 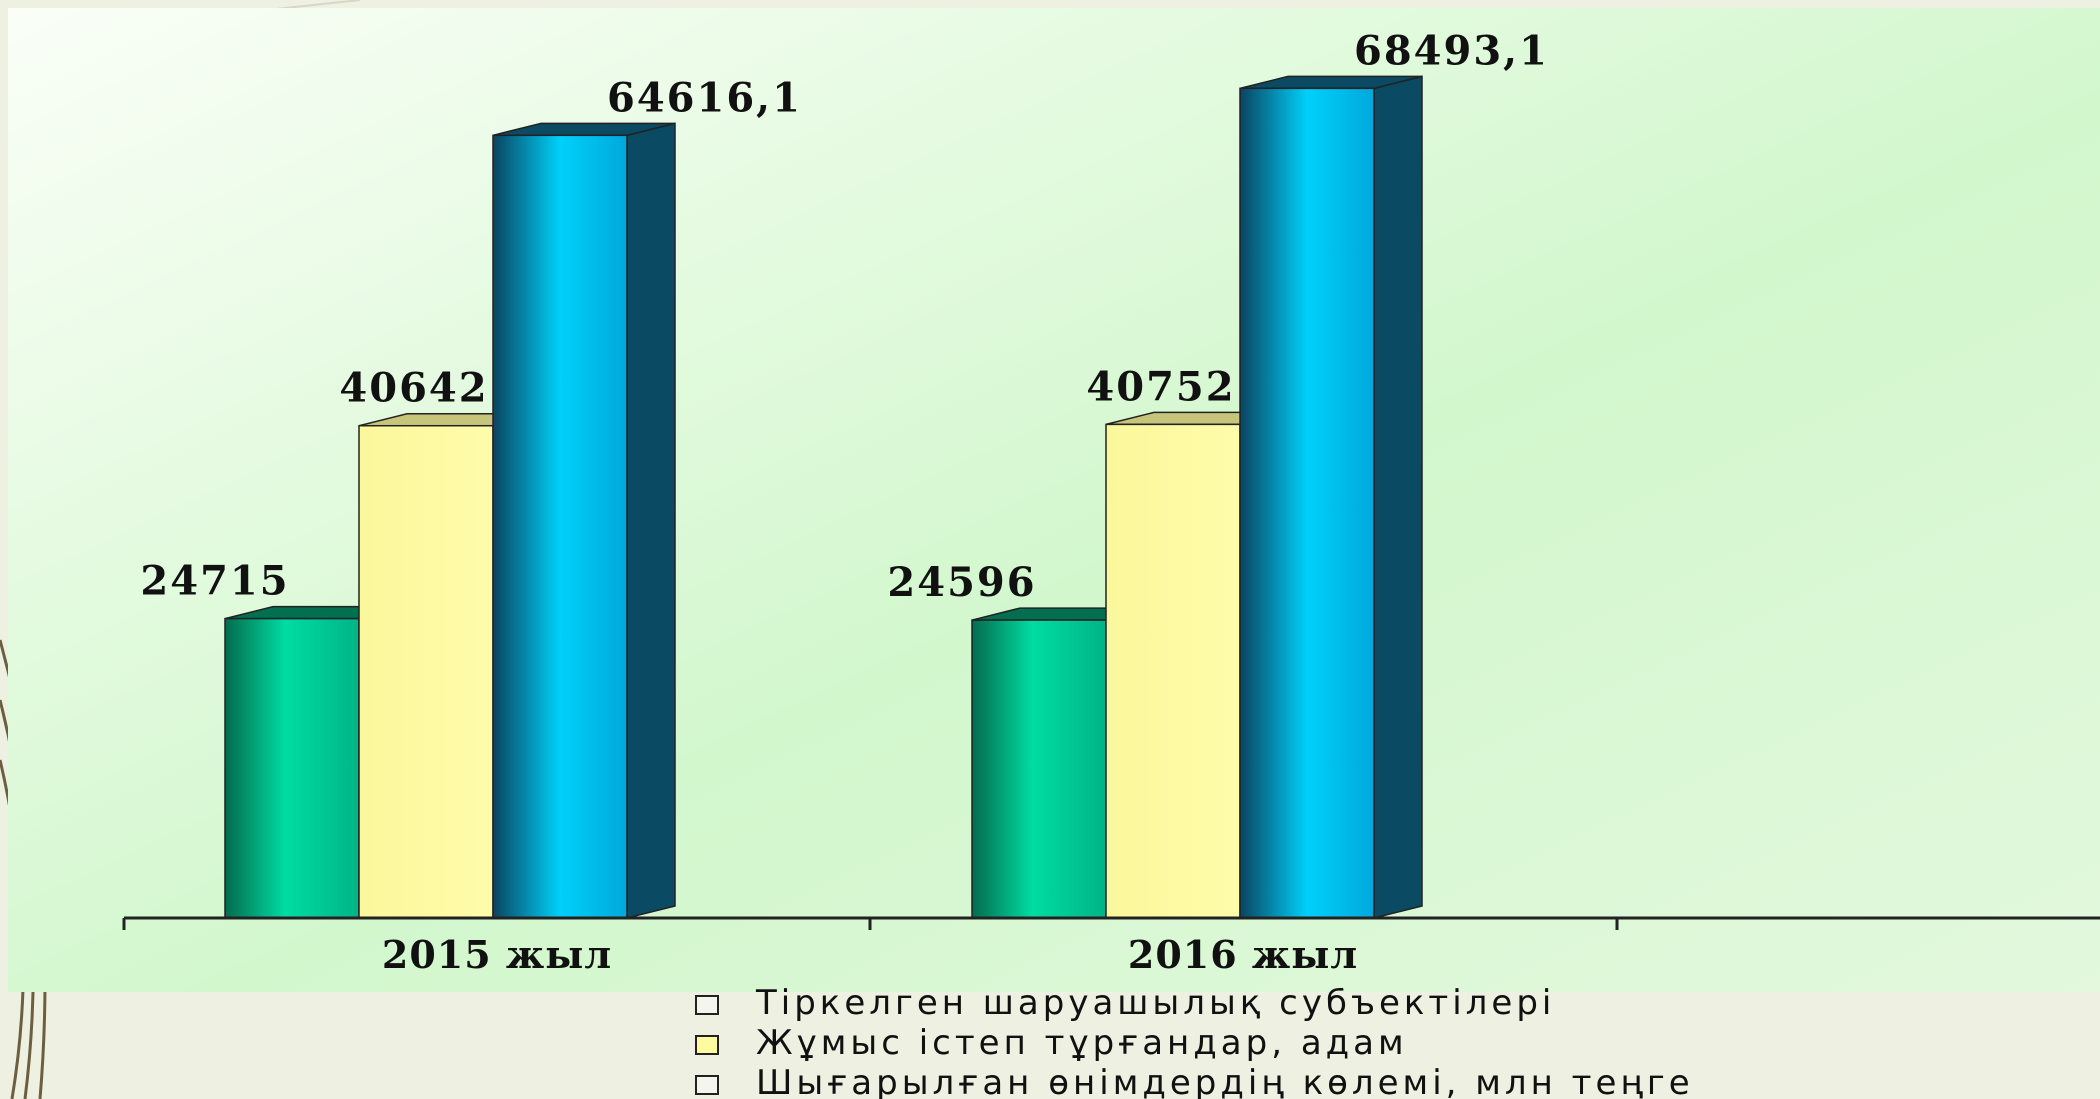 I want to click on legend-label: Жұмыс істеп тұрғандар, адам, so click(x=1082, y=1043).